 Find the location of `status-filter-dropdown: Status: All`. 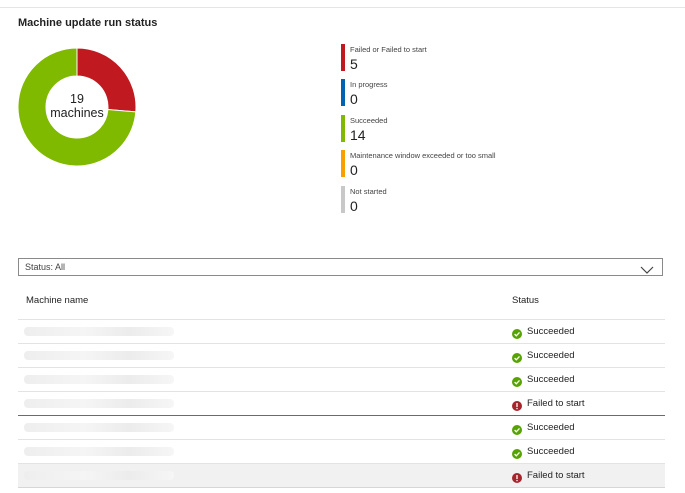

status-filter-dropdown: Status: All is located at coordinates (340, 267).